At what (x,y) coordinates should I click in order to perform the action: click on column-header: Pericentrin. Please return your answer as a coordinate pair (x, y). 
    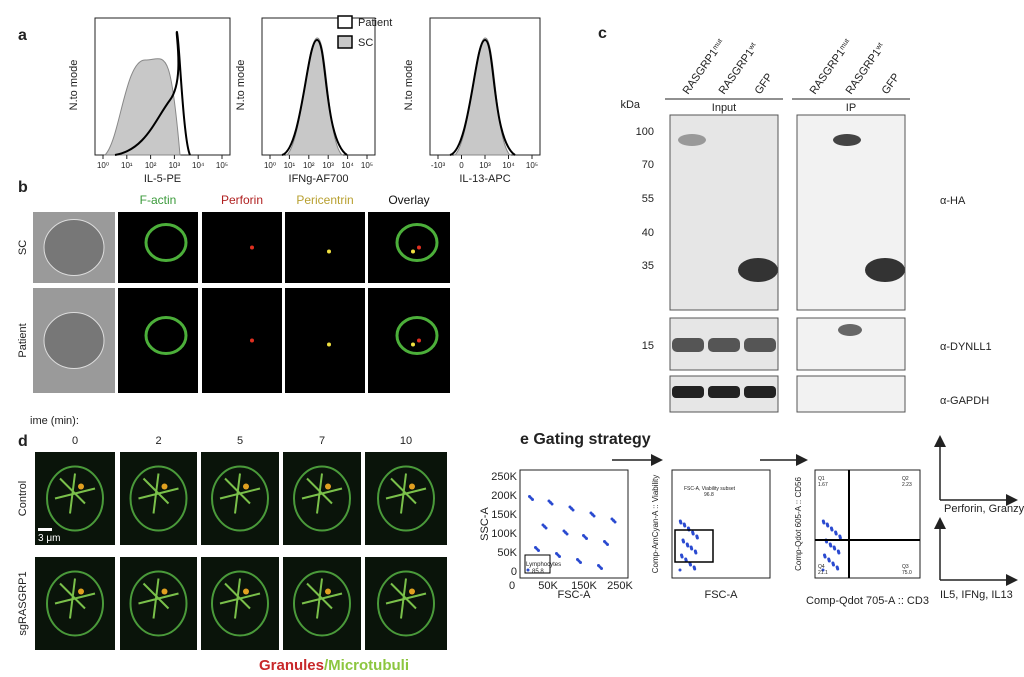
    Looking at the image, I should click on (324, 200).